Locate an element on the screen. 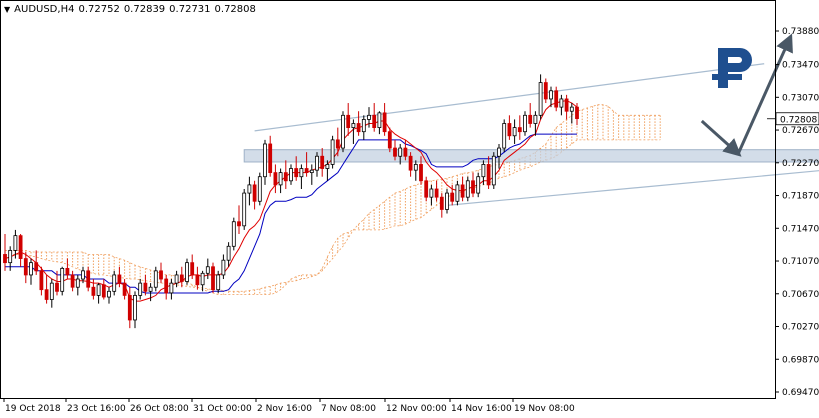 This screenshot has height=418, width=819. x-tick-label: 19 Oct 2018 is located at coordinates (33, 409).